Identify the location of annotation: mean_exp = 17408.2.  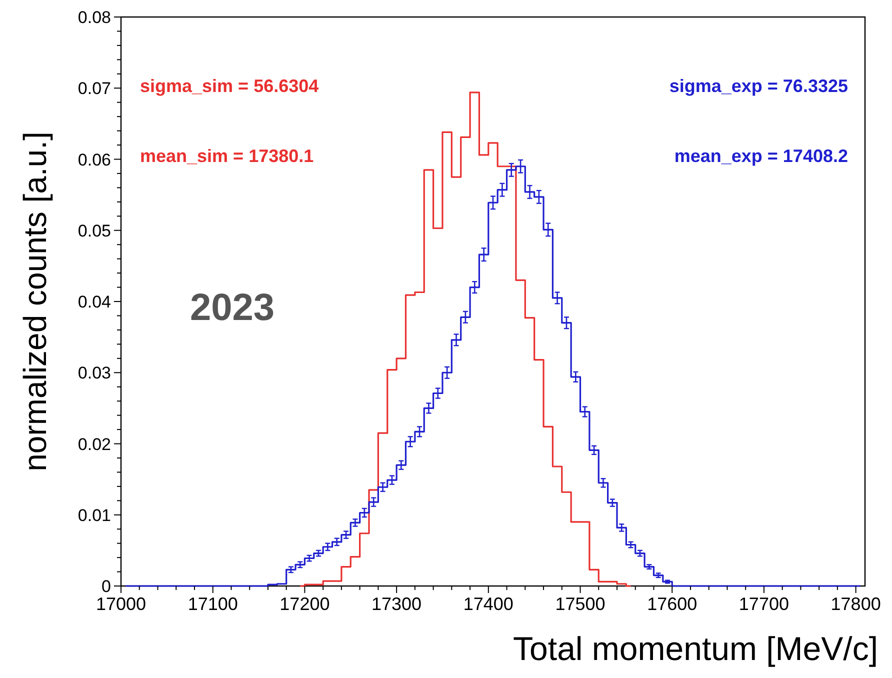
(761, 156).